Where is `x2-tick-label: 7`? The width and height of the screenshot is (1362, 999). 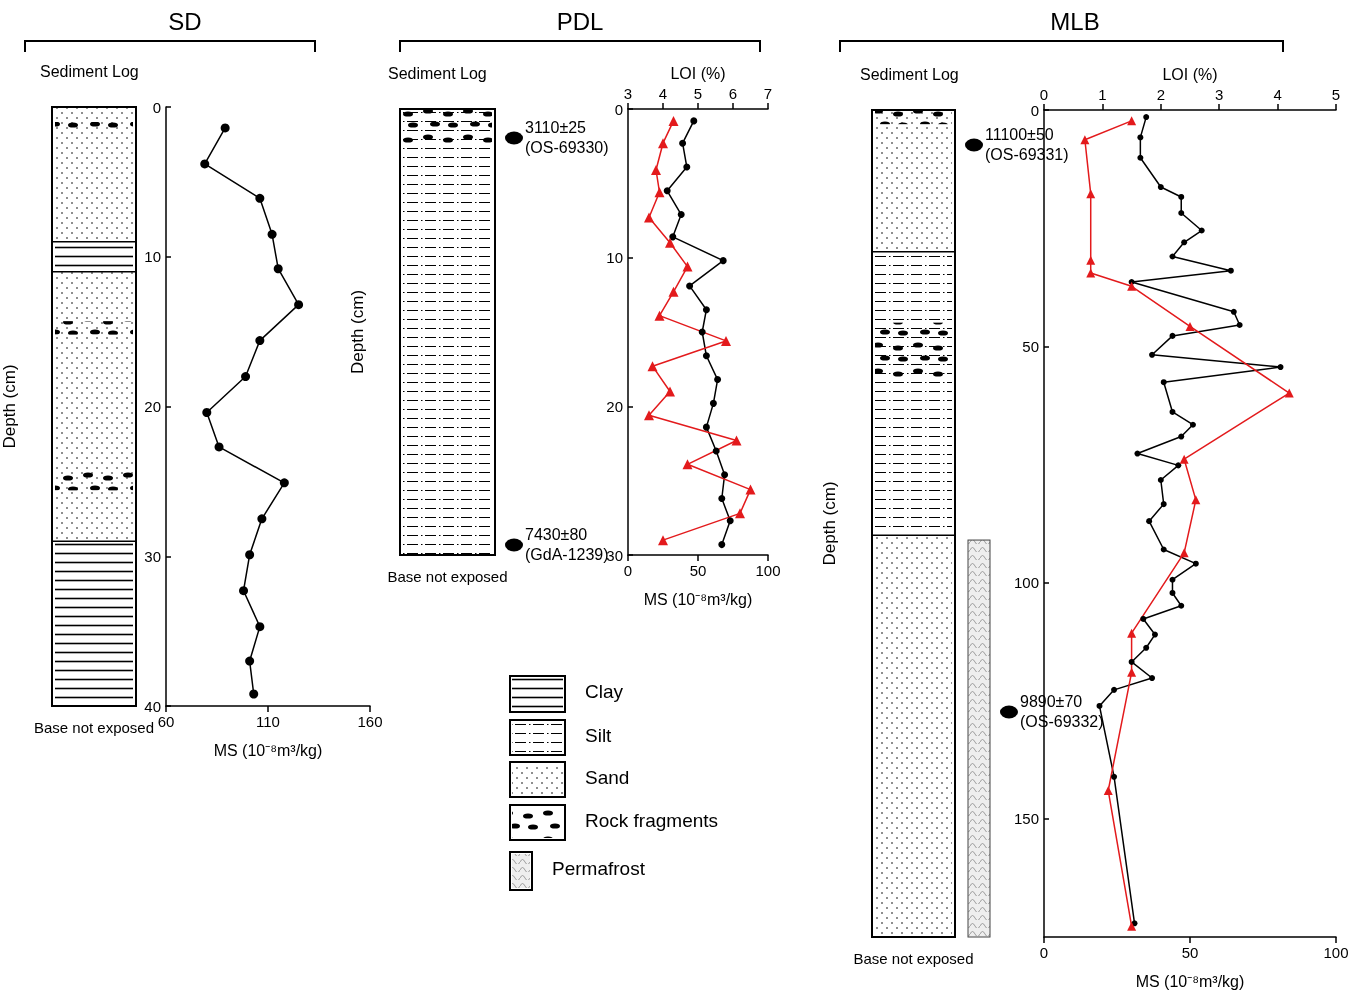 x2-tick-label: 7 is located at coordinates (768, 93).